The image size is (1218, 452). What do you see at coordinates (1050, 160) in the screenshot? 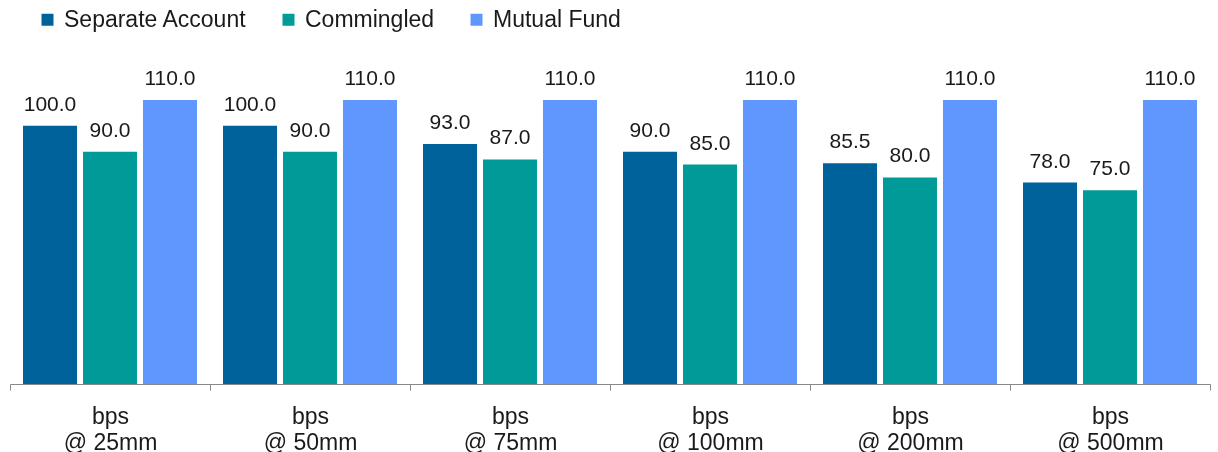
I see `data-label: 78.0` at bounding box center [1050, 160].